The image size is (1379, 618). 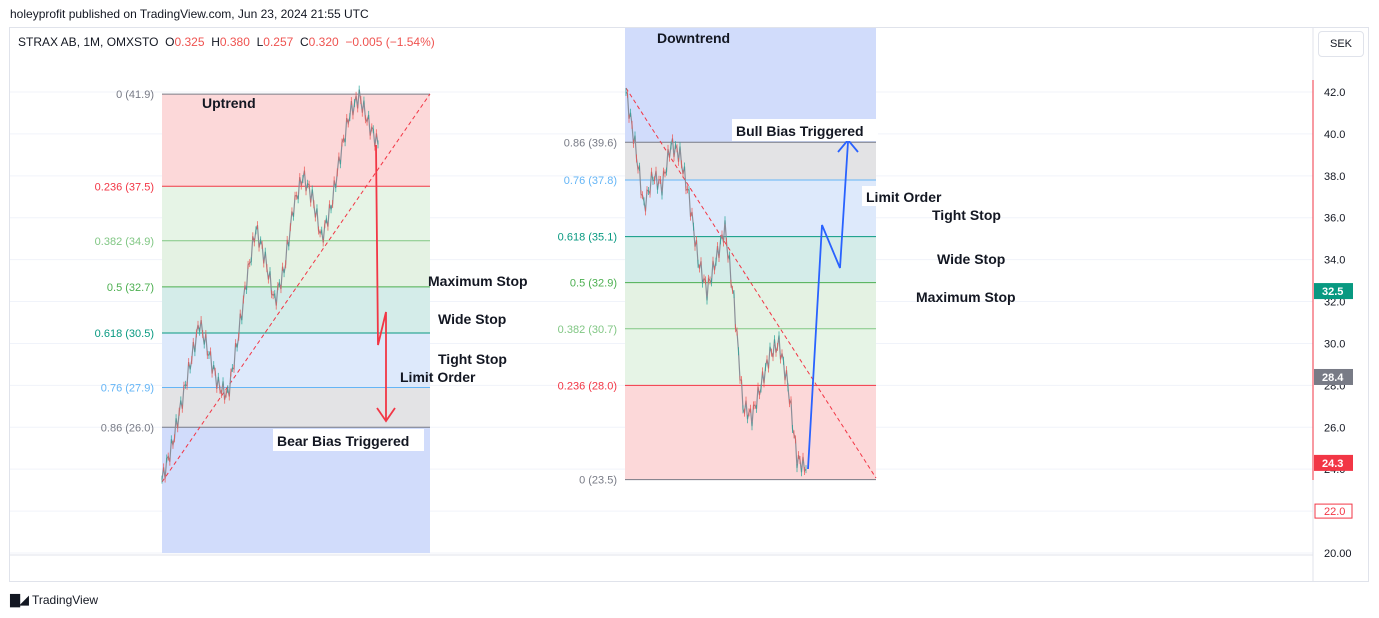 What do you see at coordinates (323, 42) in the screenshot?
I see `close-value: 0.320` at bounding box center [323, 42].